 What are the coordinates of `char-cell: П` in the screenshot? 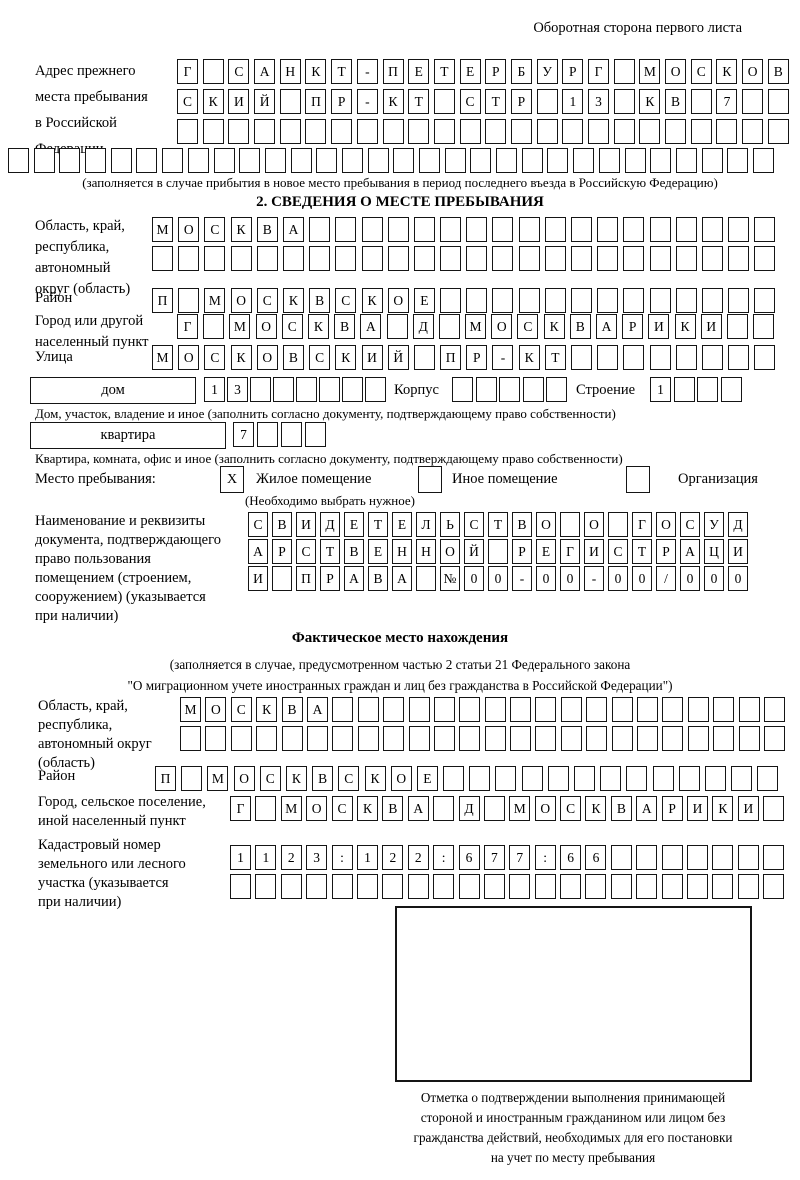 It's located at (316, 101).